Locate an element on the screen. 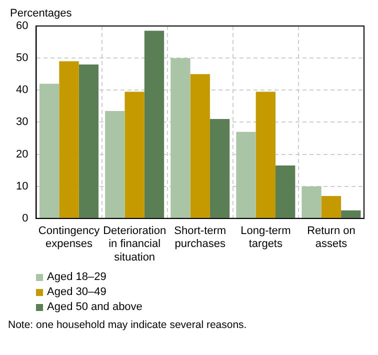  x-tick-label: Short-term purchases is located at coordinates (200, 237).